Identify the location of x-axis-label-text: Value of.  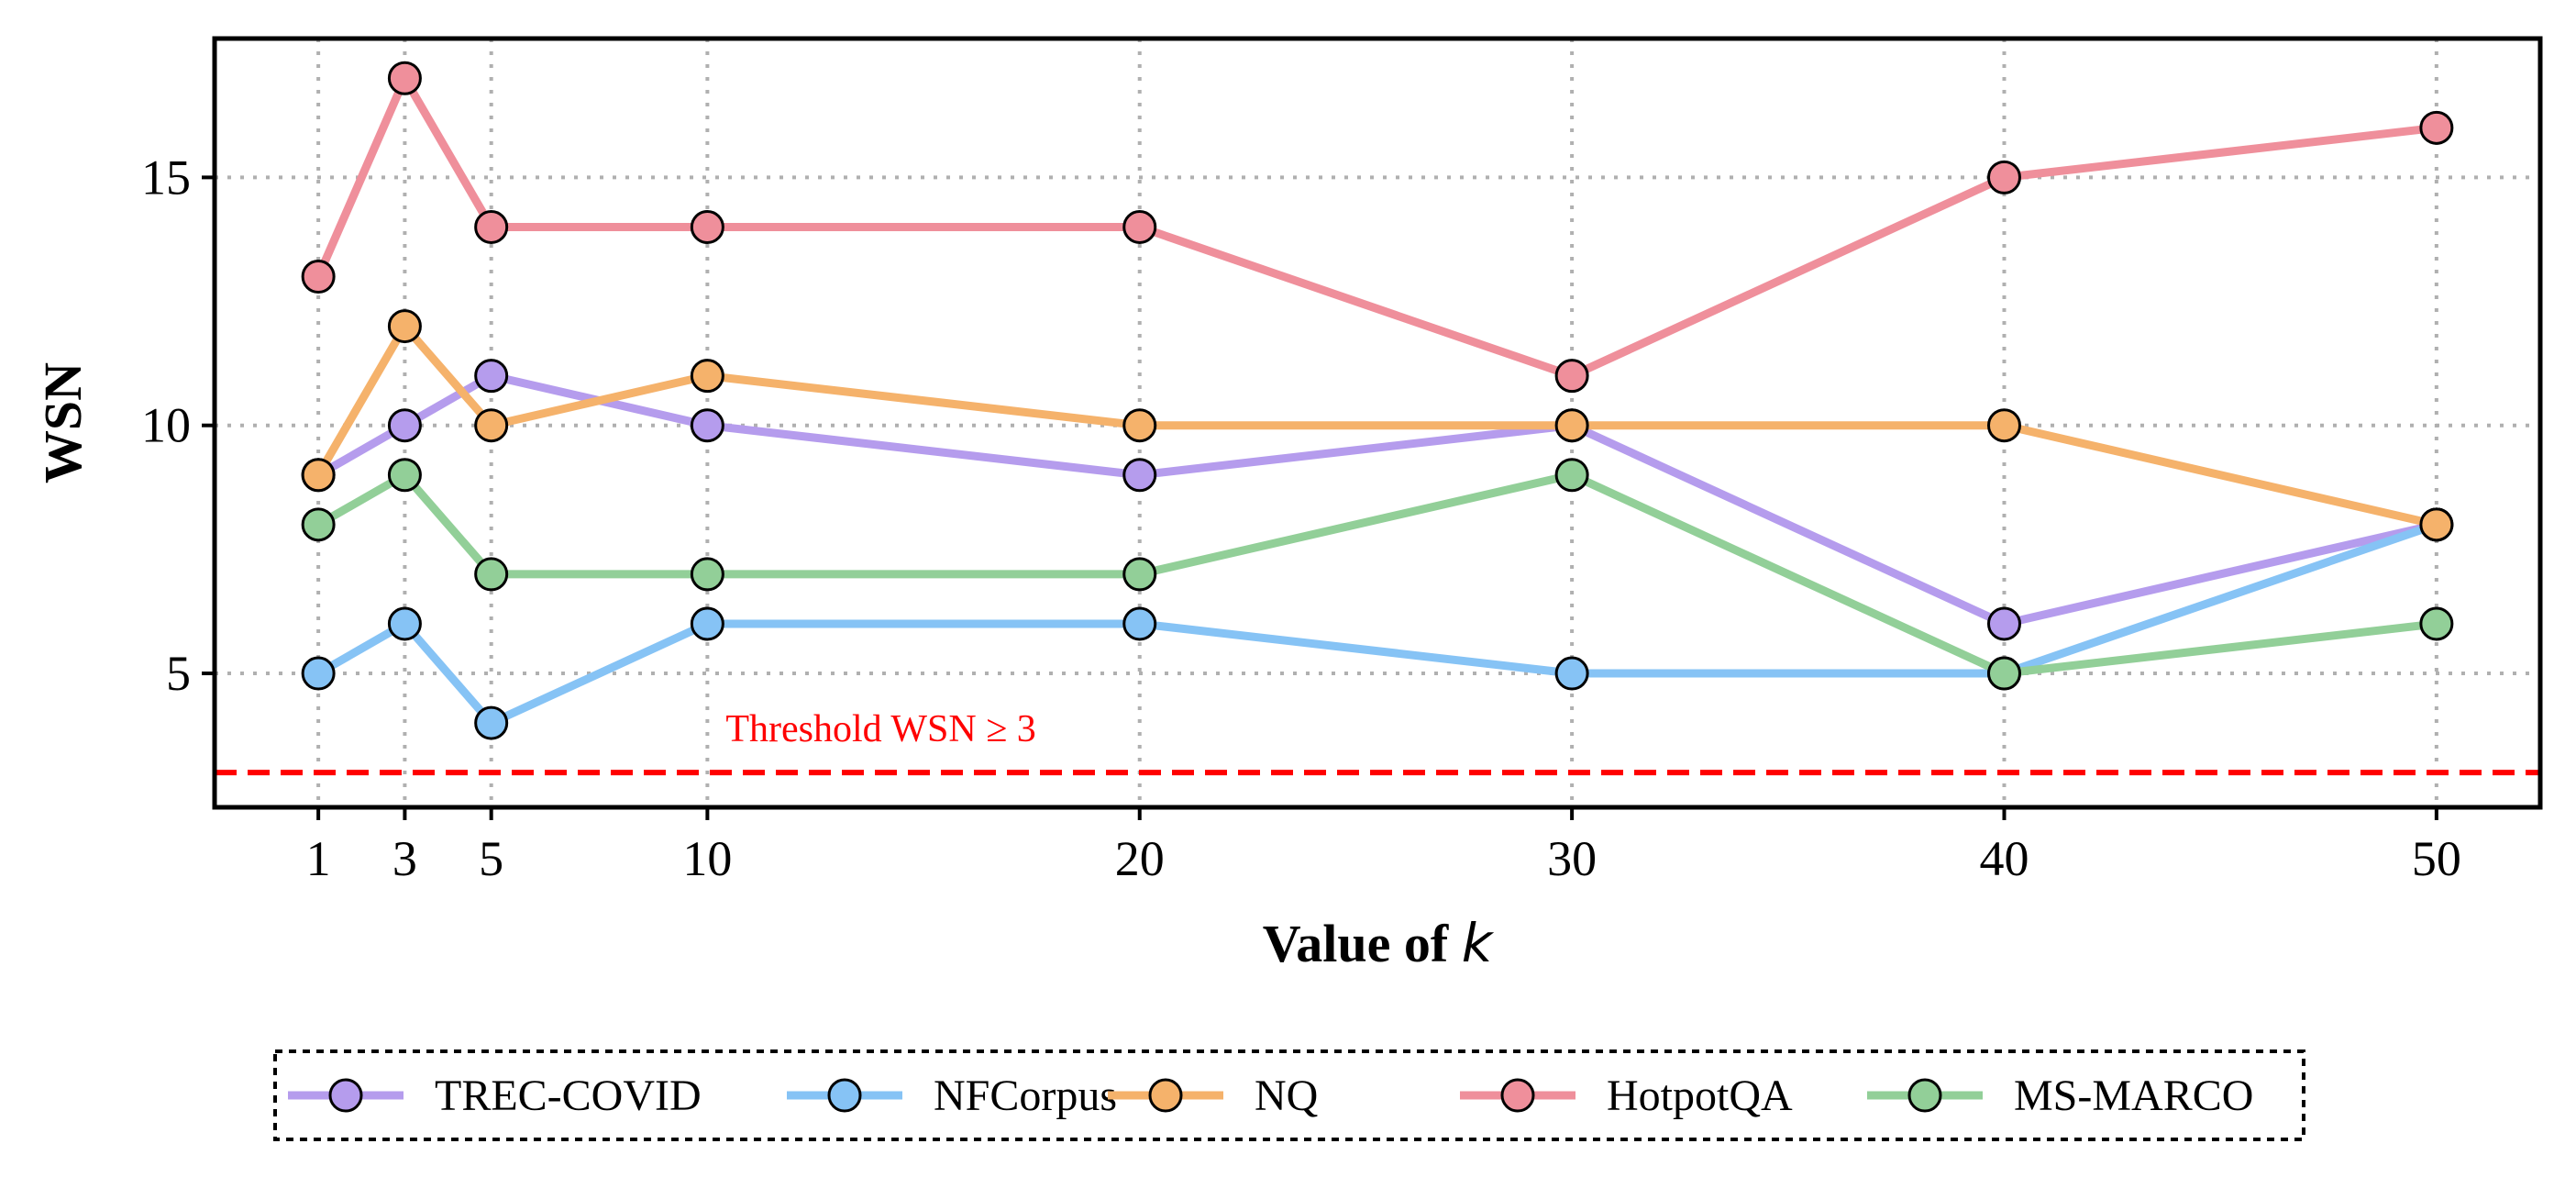
(1362, 944).